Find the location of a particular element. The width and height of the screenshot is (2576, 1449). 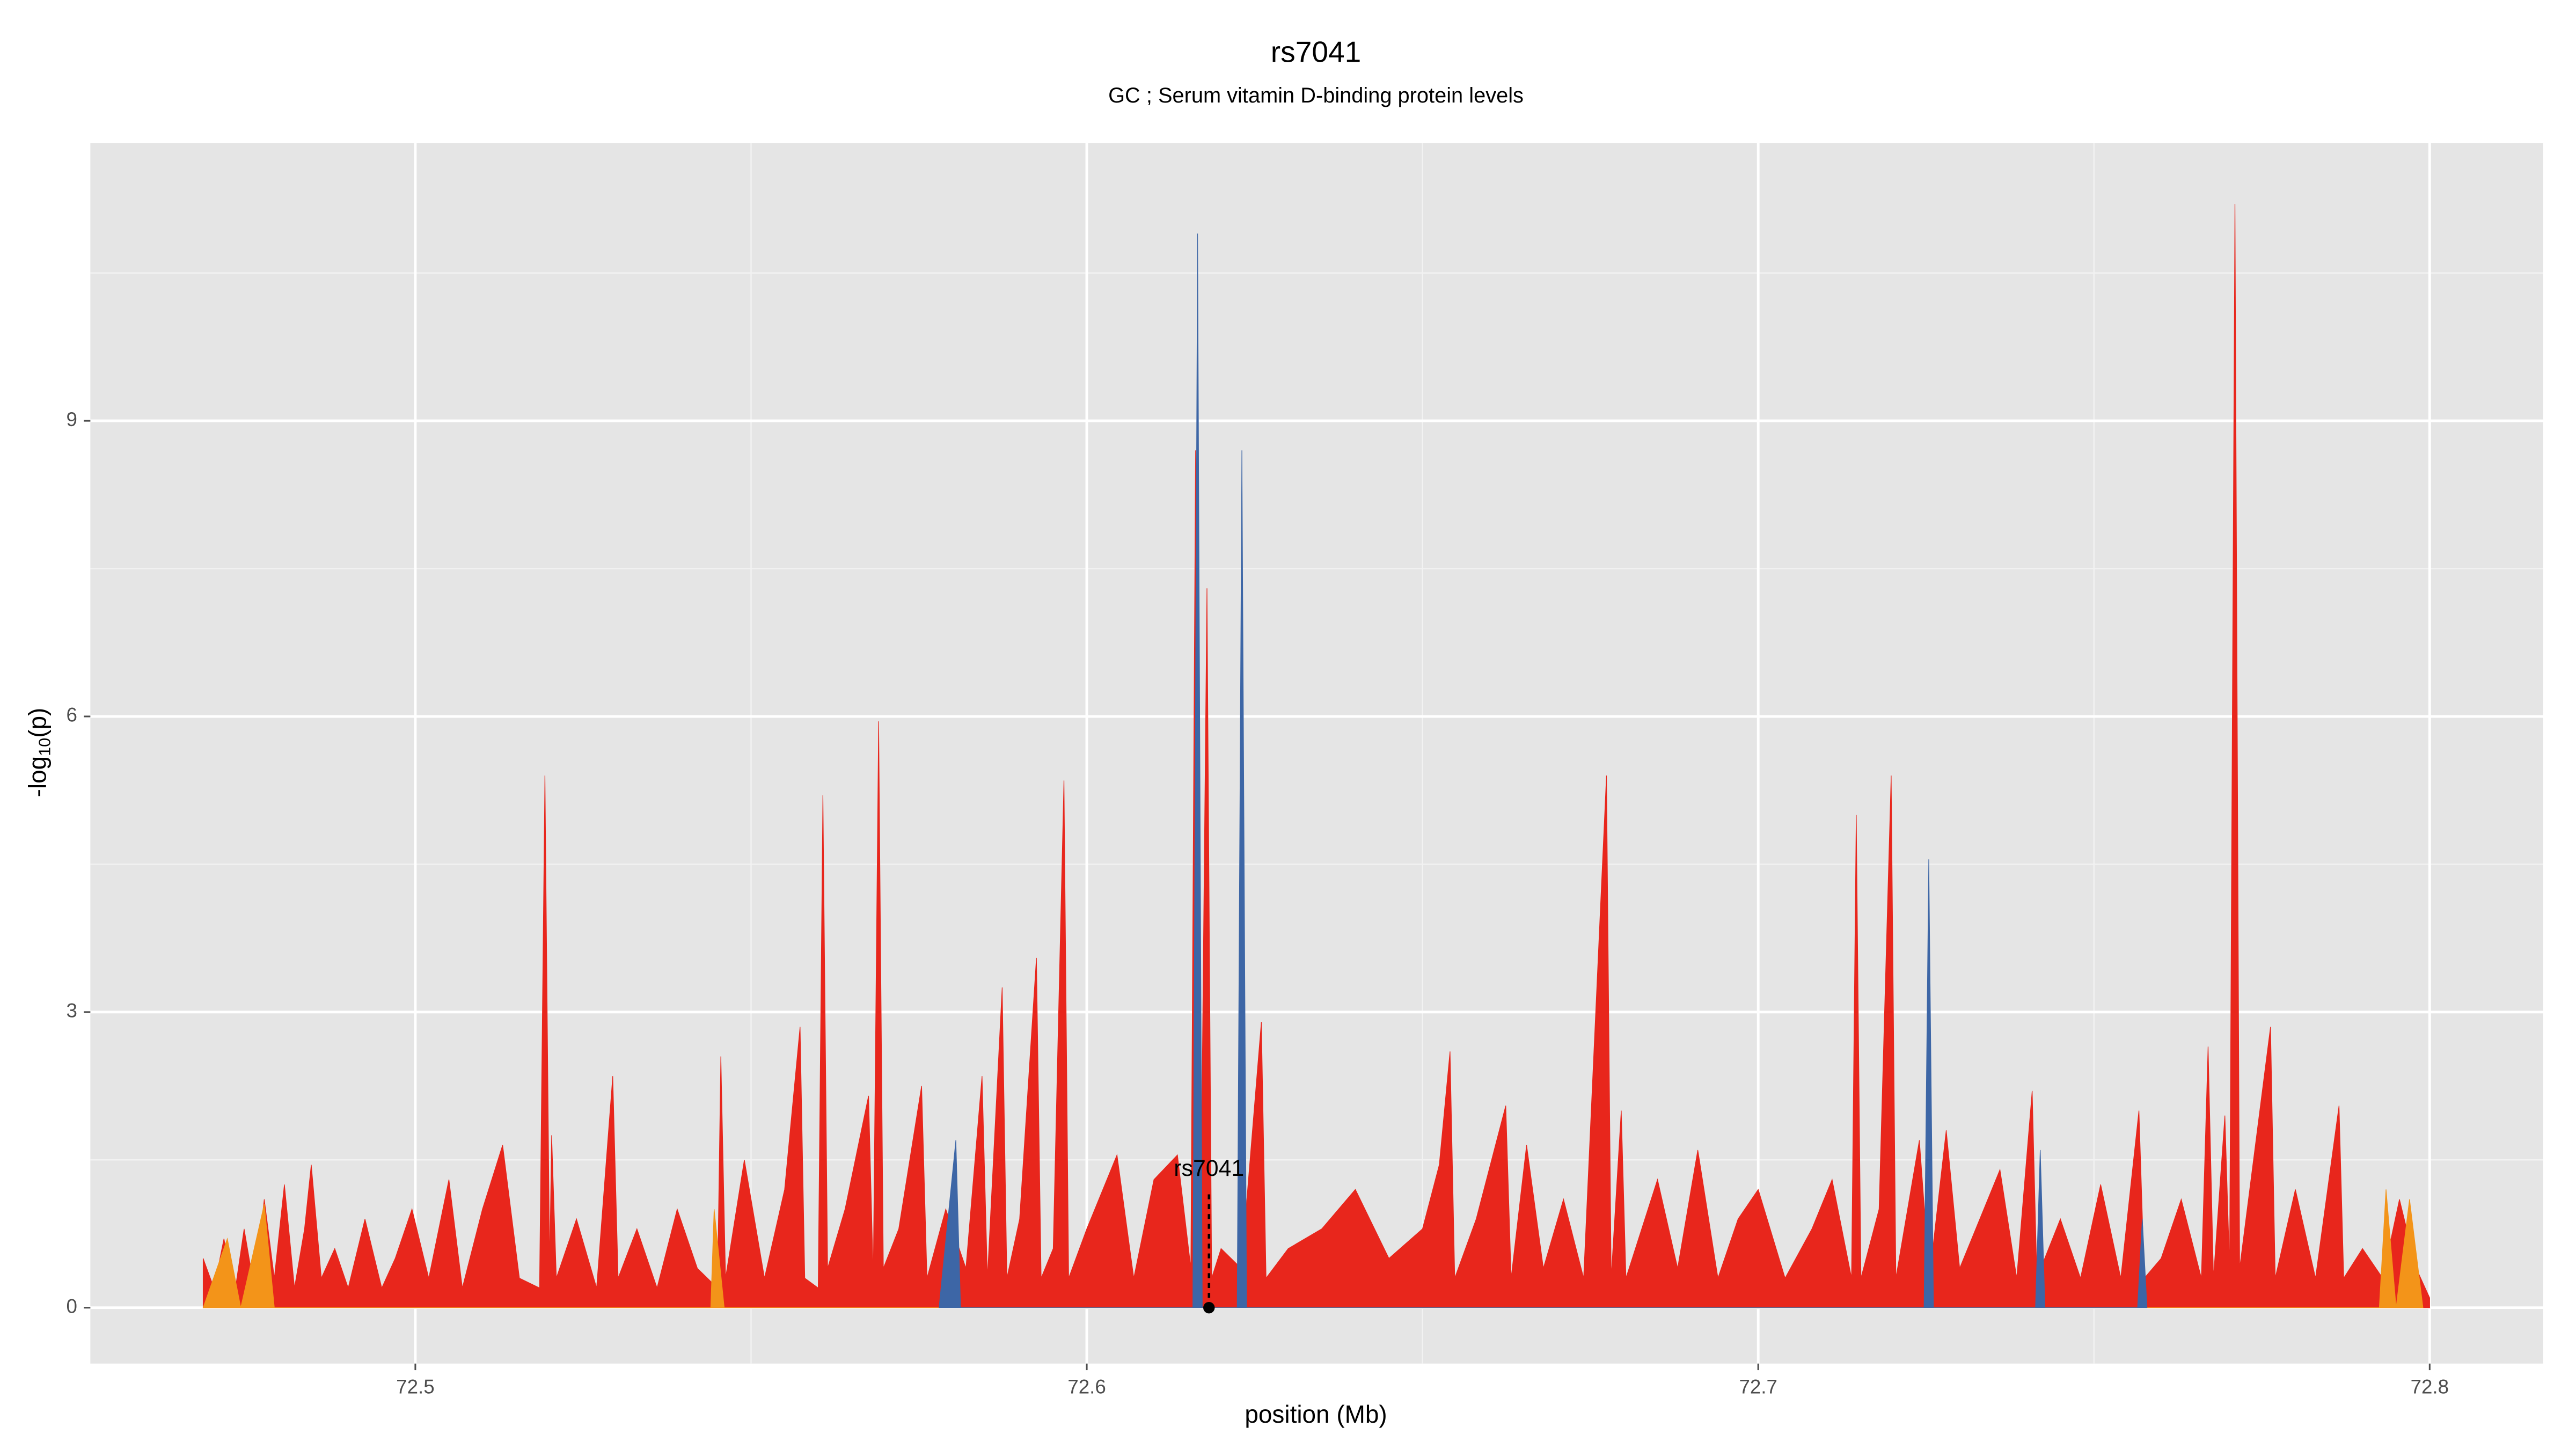

chart-title: rs7041 is located at coordinates (1316, 52).